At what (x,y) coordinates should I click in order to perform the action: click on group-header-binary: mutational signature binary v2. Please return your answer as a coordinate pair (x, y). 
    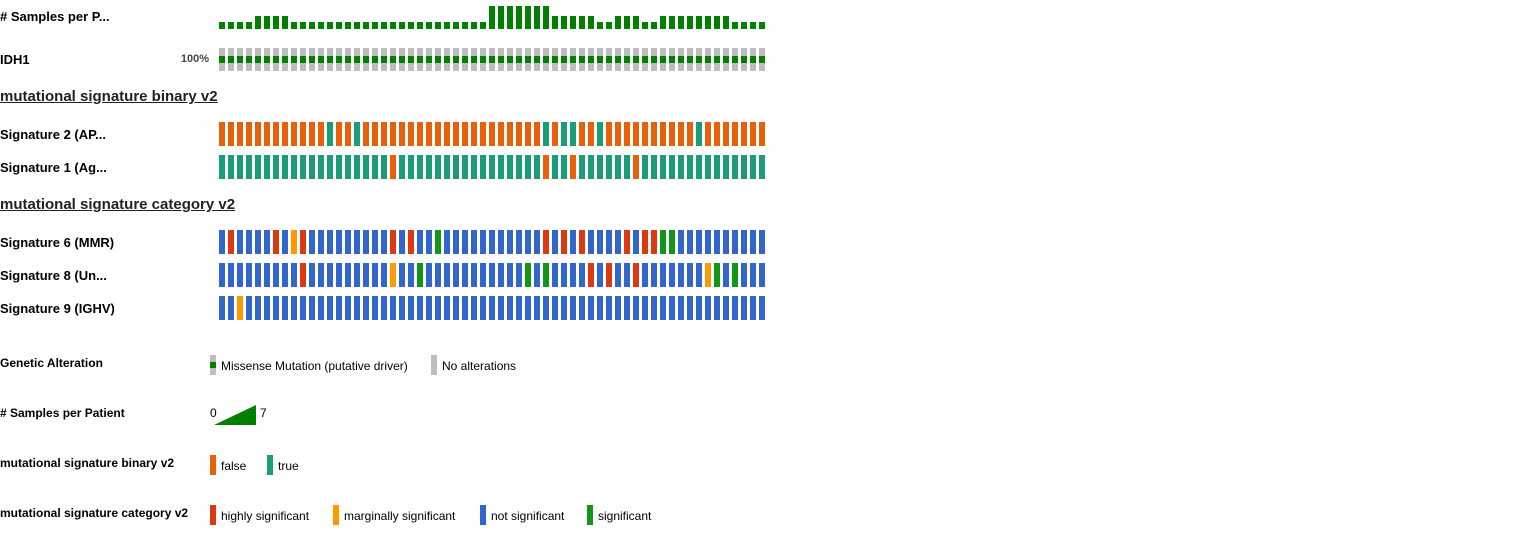
    Looking at the image, I should click on (109, 96).